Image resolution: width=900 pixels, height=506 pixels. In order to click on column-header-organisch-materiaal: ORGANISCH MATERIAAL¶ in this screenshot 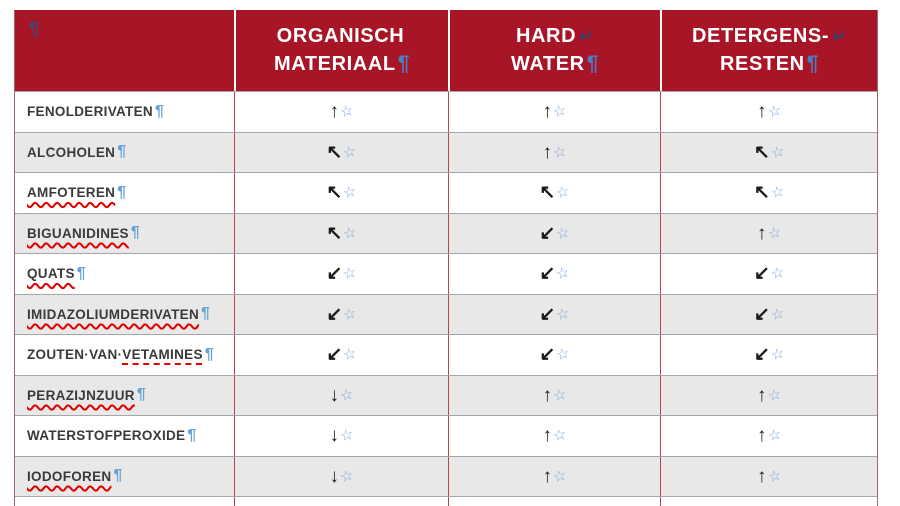, I will do `click(341, 50)`.